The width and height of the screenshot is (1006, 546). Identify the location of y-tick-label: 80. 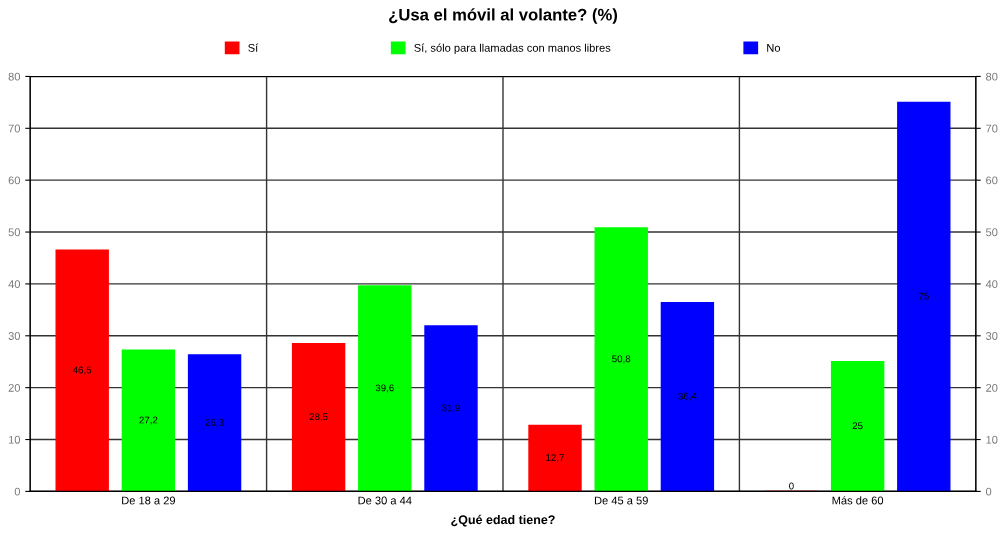
(14, 76).